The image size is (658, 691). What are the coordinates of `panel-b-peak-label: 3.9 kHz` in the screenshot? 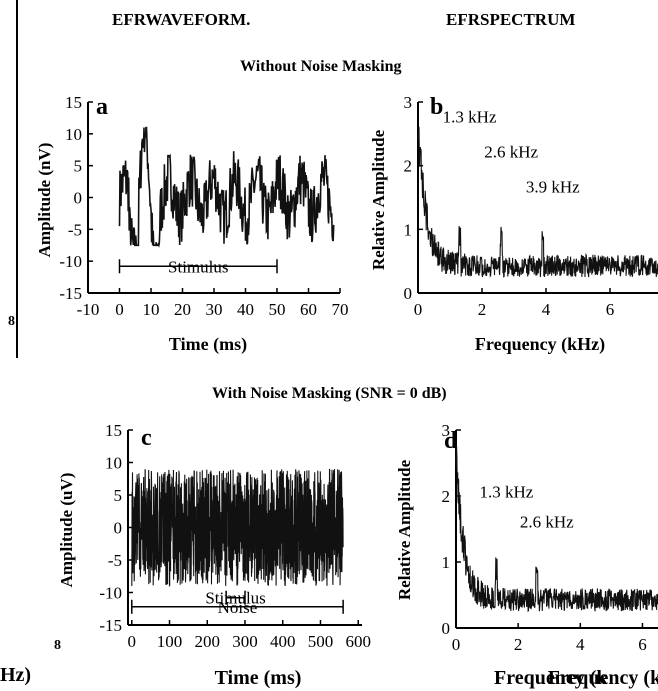 It's located at (553, 187).